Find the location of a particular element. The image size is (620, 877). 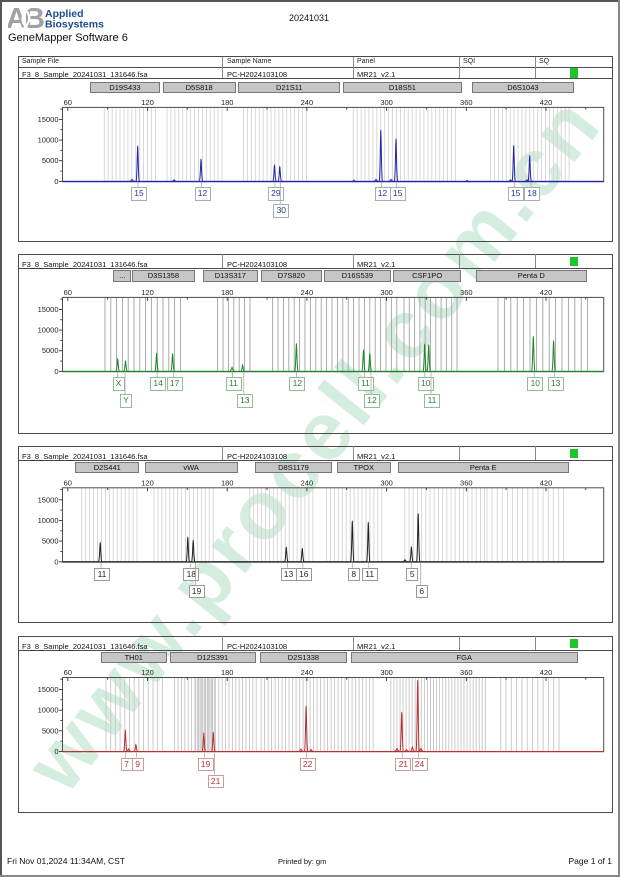

svg-text: Applied is located at coordinates (64, 14).